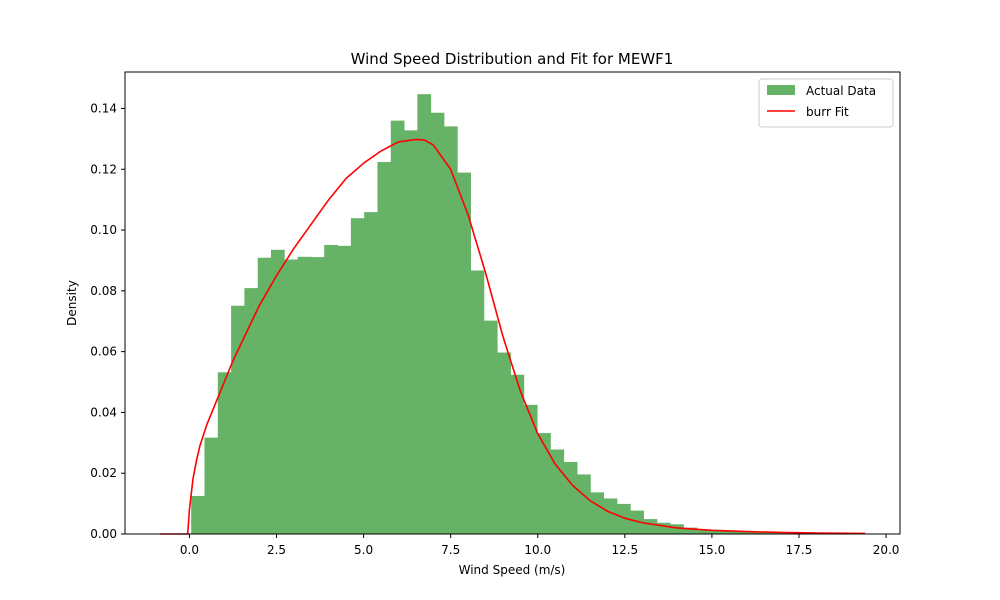 Image resolution: width=1000 pixels, height=600 pixels. What do you see at coordinates (537, 550) in the screenshot?
I see `x-tick-label: 10.0` at bounding box center [537, 550].